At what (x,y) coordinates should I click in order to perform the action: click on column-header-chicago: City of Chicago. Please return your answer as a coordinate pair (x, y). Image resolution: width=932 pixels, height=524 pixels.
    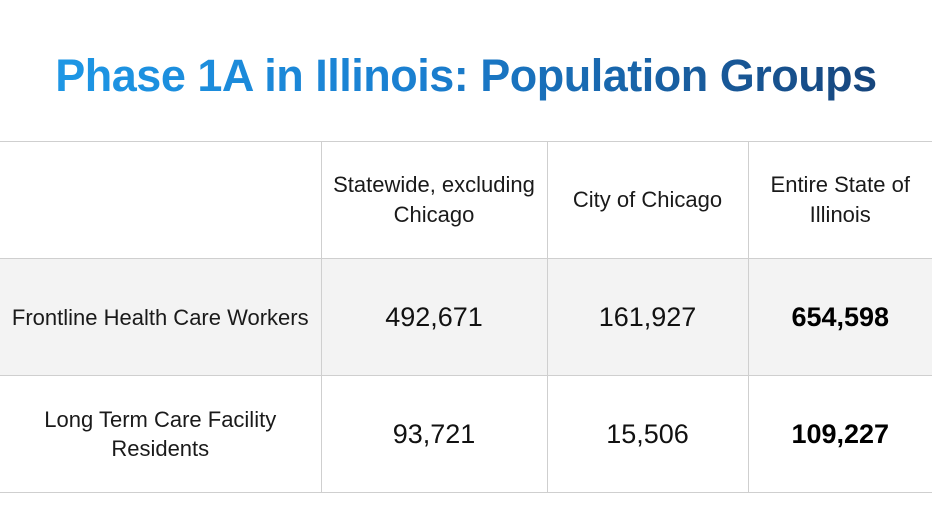
    Looking at the image, I should click on (647, 200).